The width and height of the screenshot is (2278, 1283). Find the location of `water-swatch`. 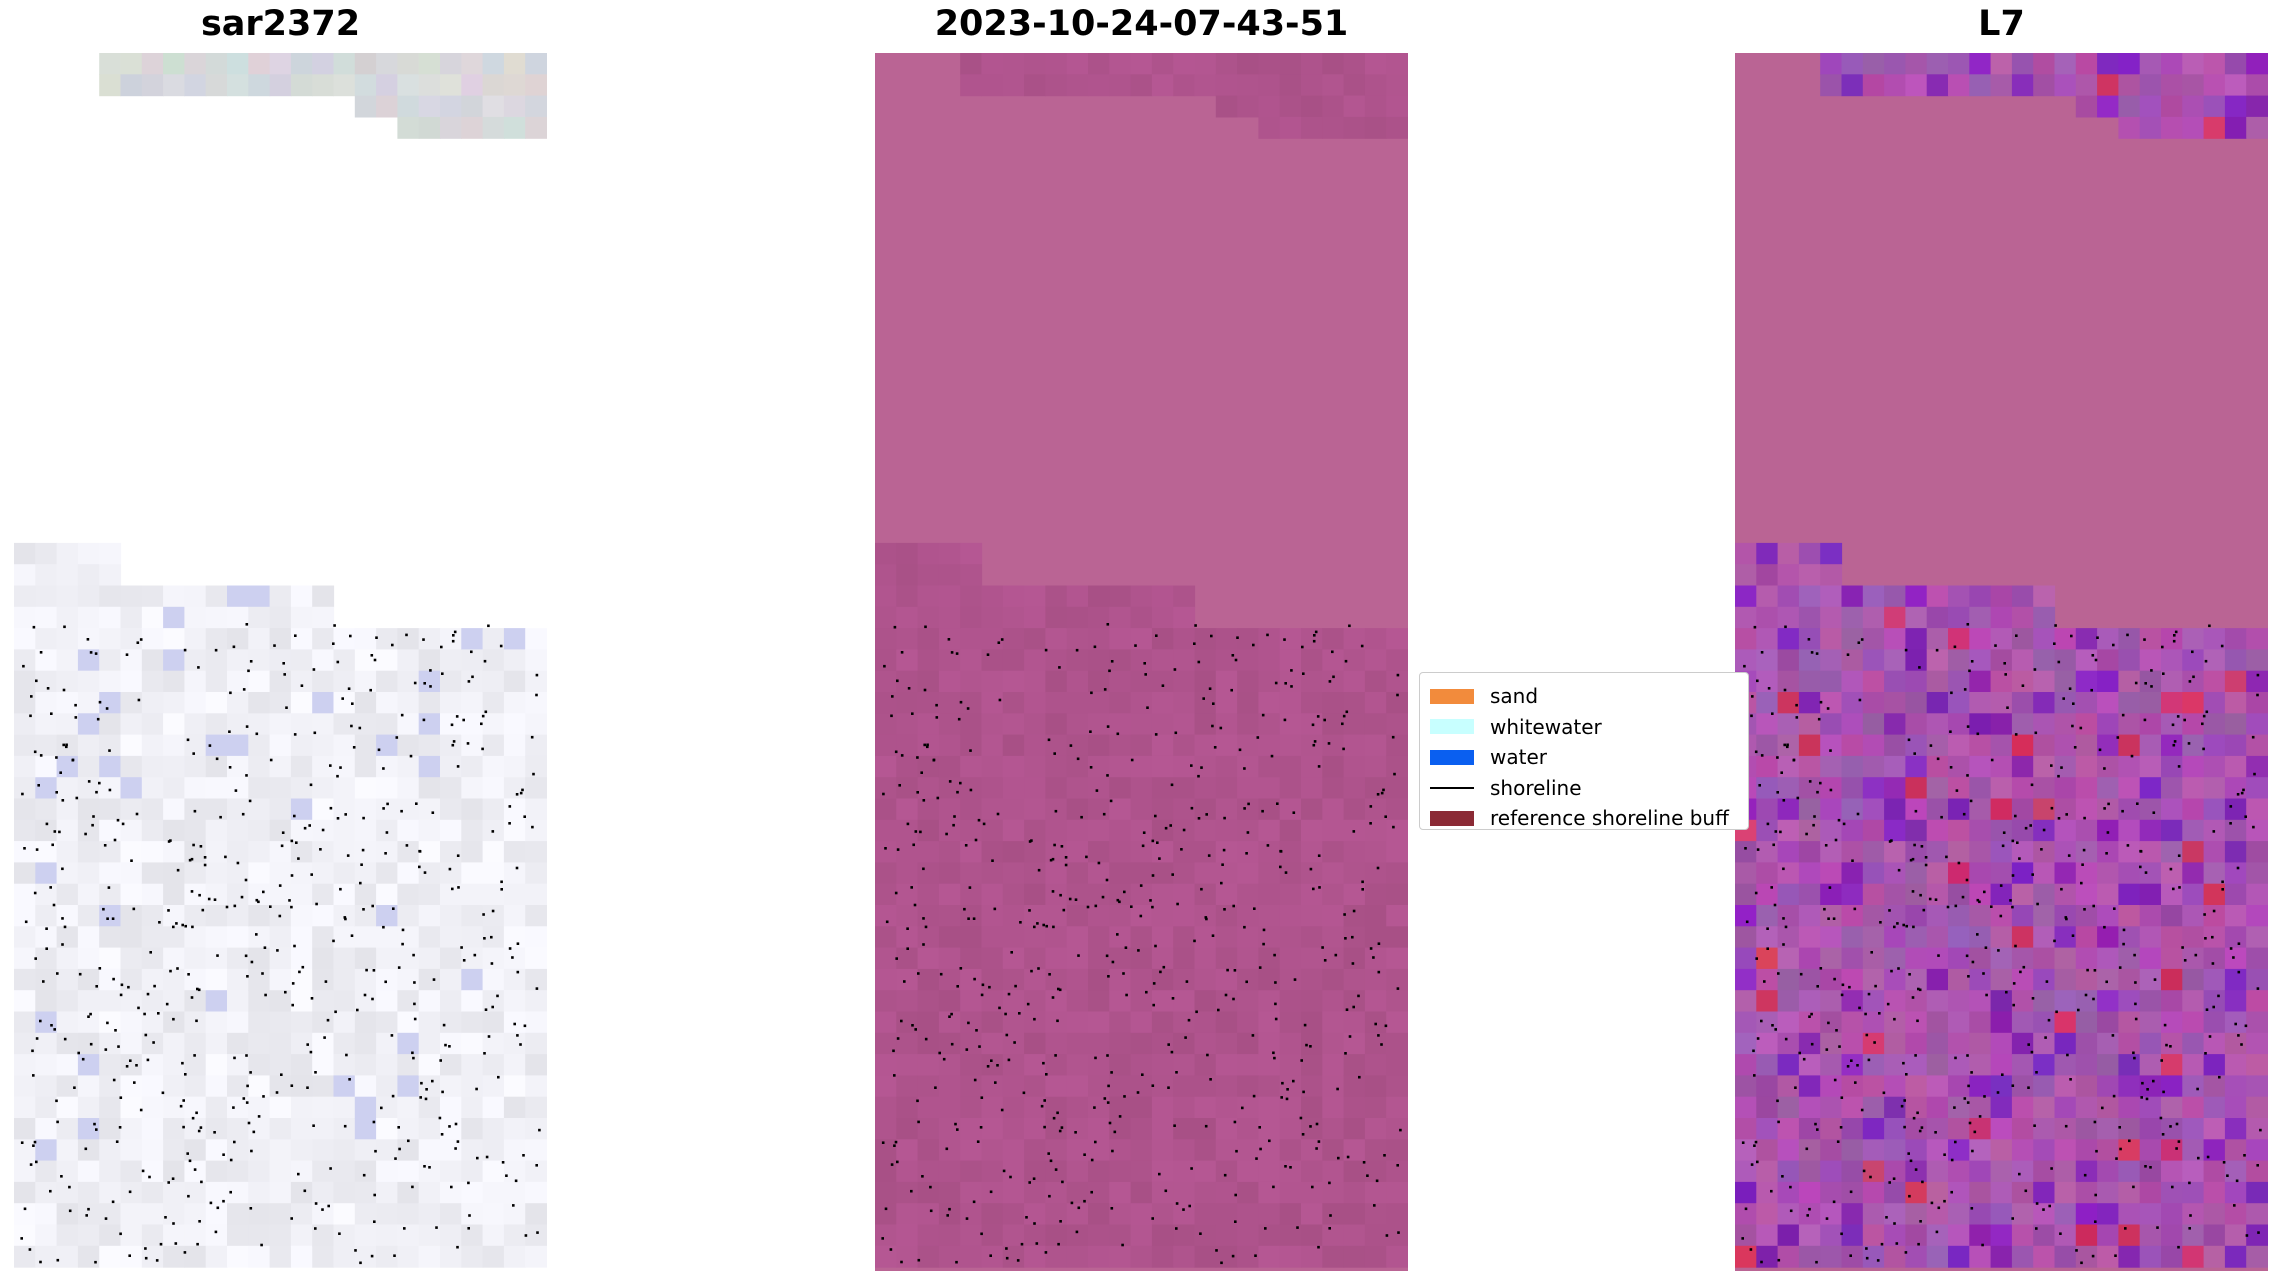

water-swatch is located at coordinates (1452, 757).